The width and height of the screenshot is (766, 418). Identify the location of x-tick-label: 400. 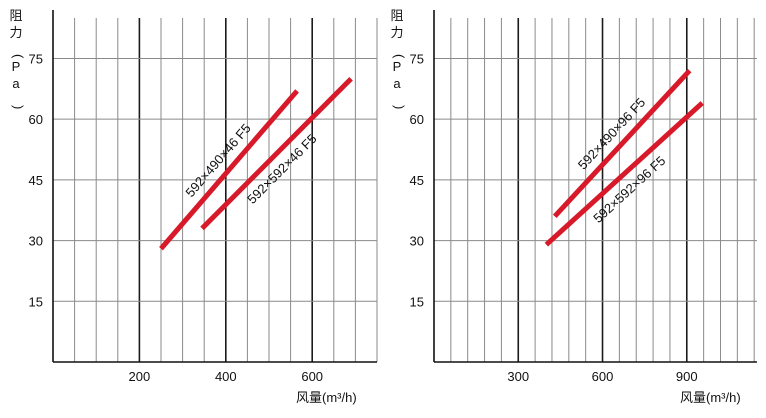
(226, 376).